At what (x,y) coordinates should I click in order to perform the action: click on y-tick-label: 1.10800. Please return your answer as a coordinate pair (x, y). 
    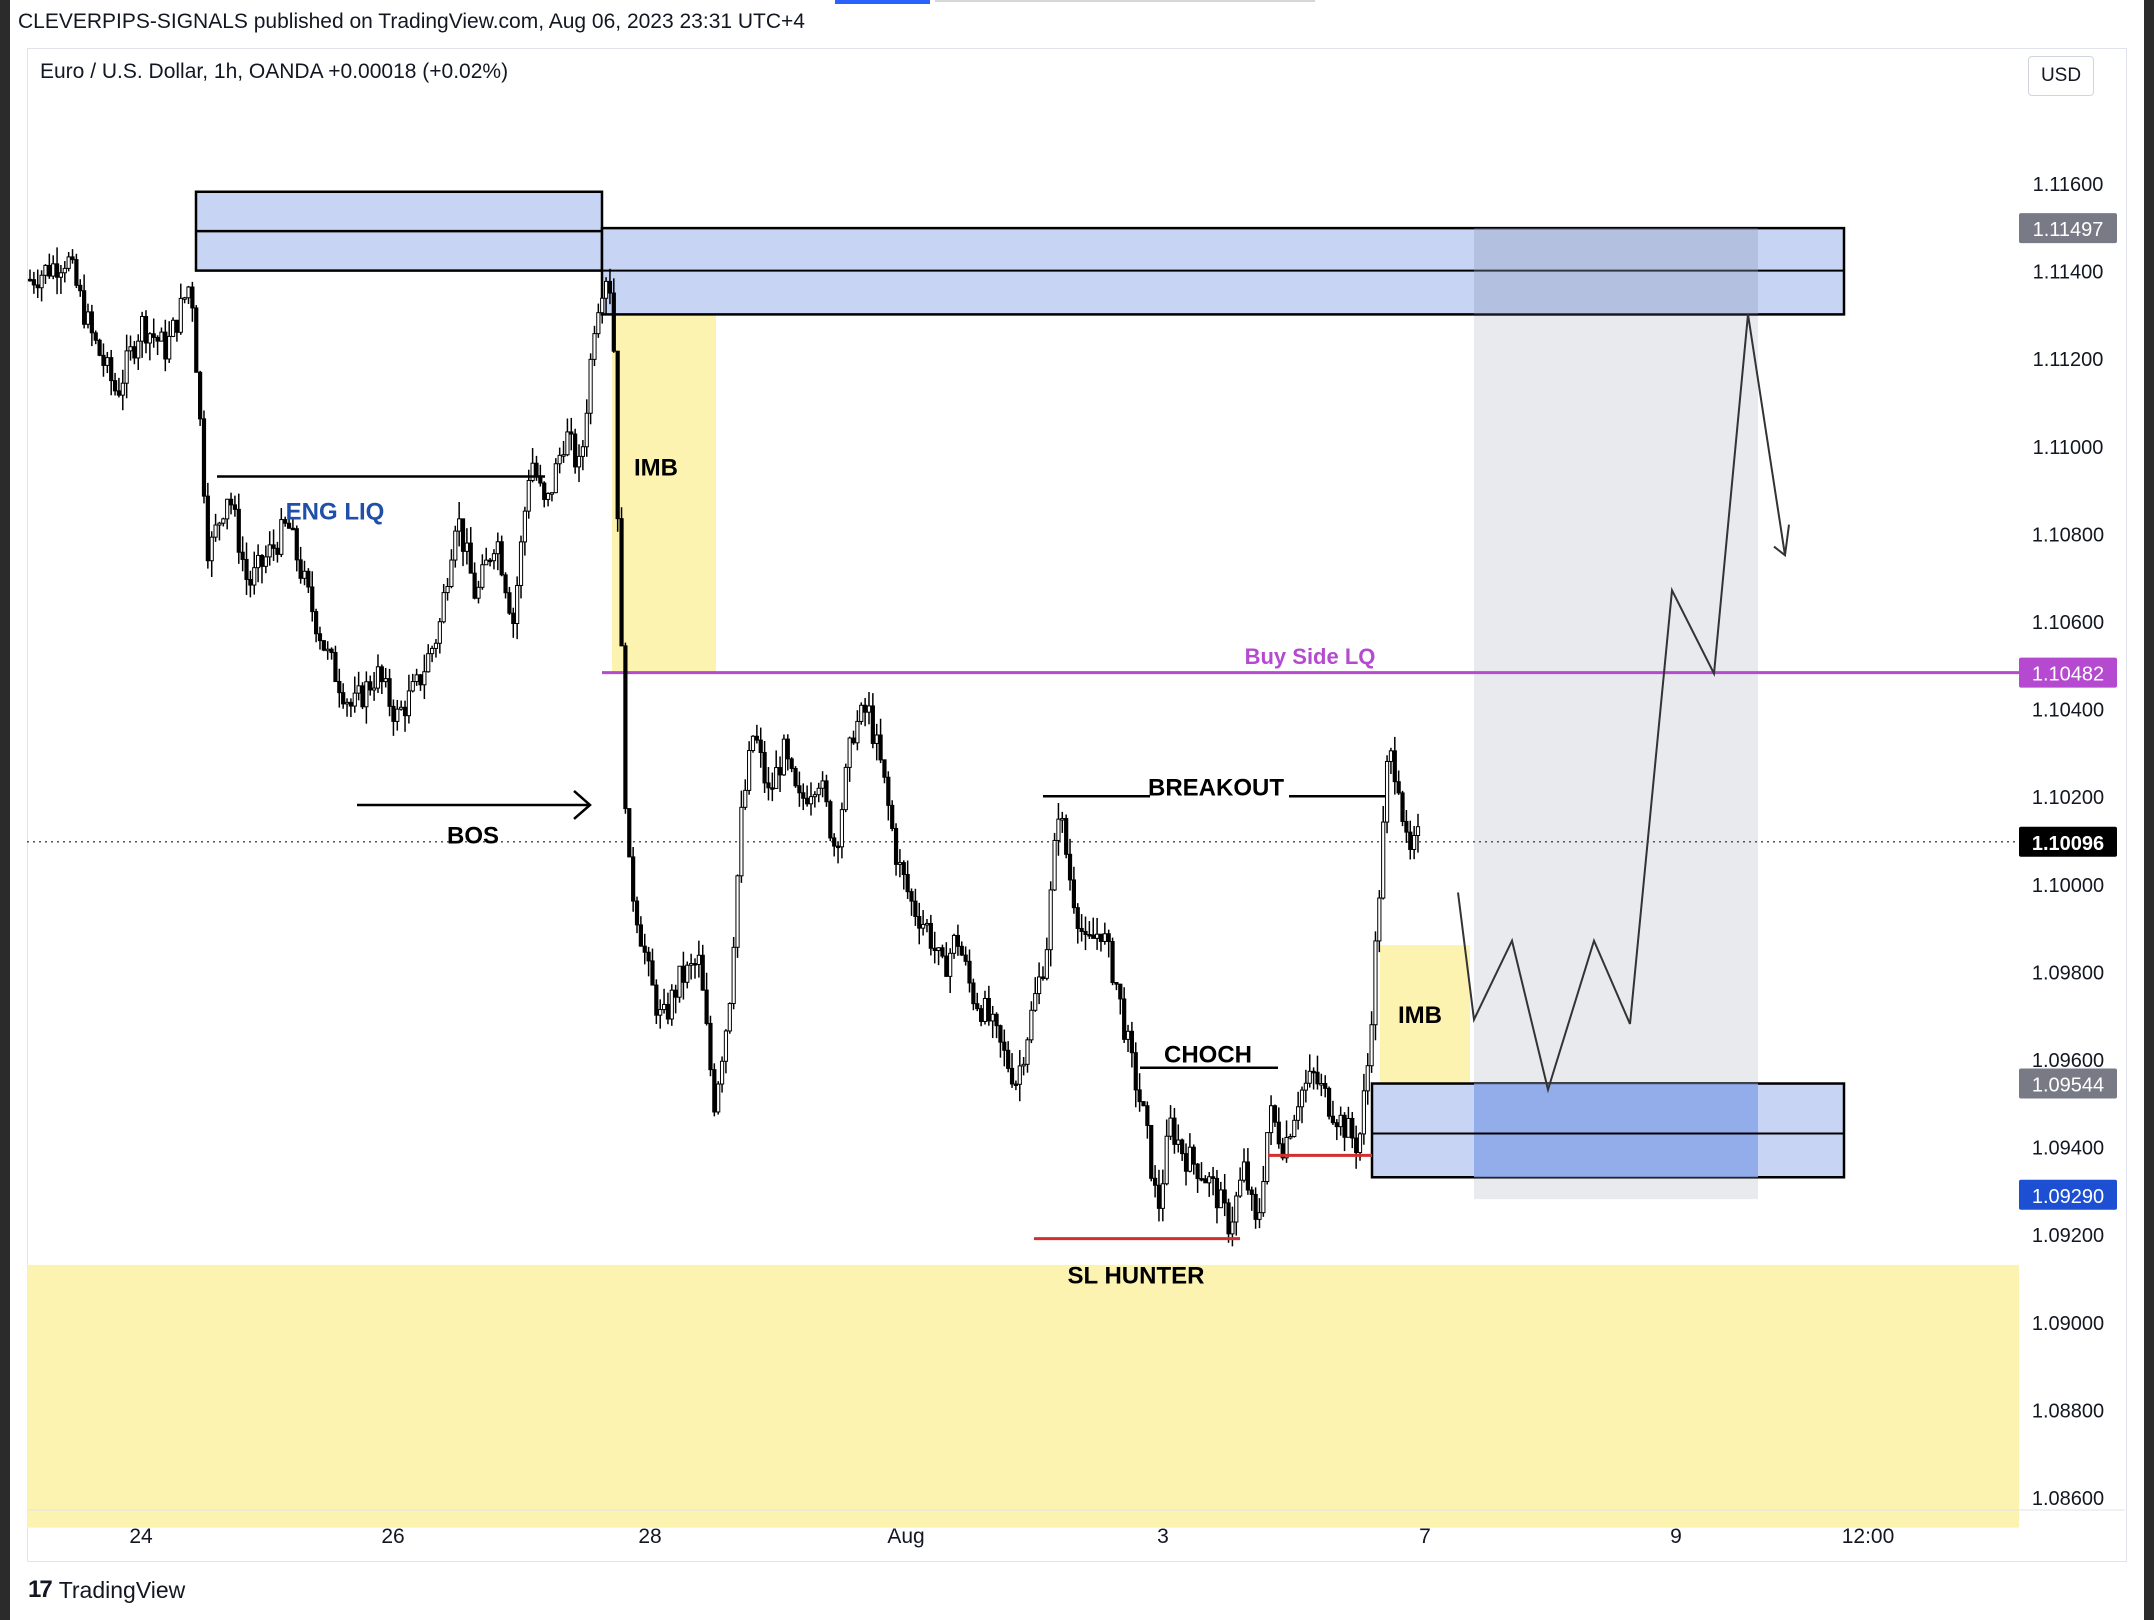
    Looking at the image, I should click on (2068, 535).